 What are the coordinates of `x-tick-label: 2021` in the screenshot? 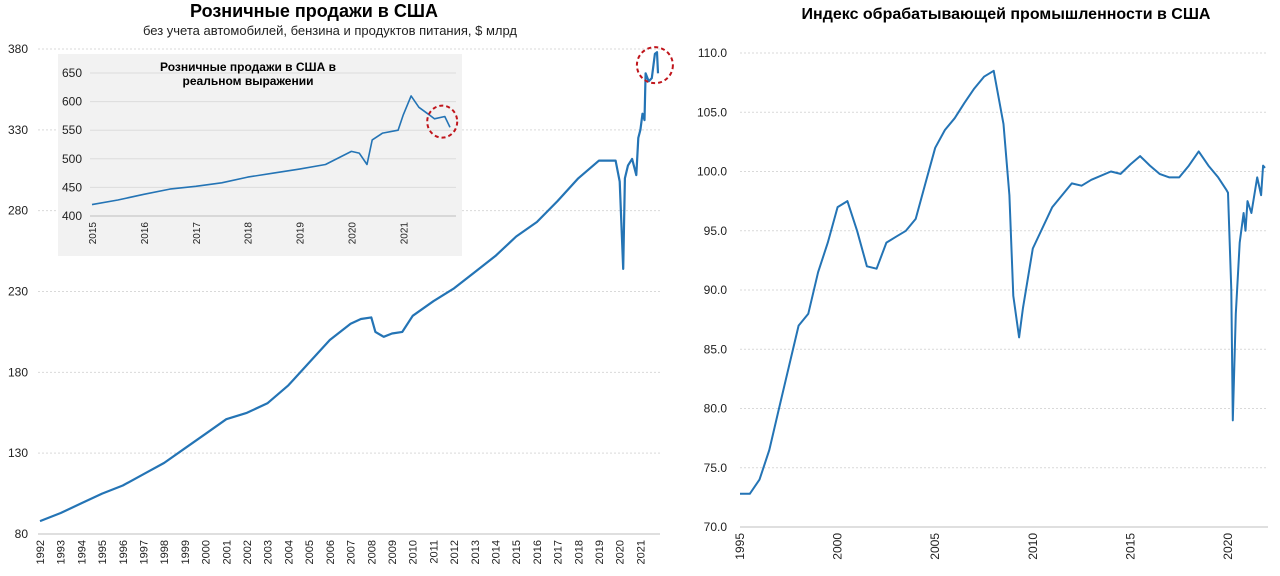 It's located at (641, 552).